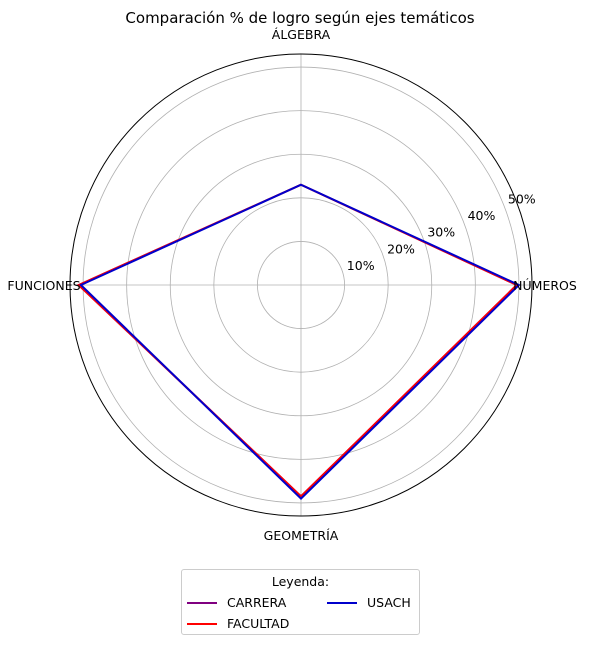 The image size is (596, 646). Describe the element at coordinates (300, 581) in the screenshot. I see `legend-title: Leyenda:` at that location.